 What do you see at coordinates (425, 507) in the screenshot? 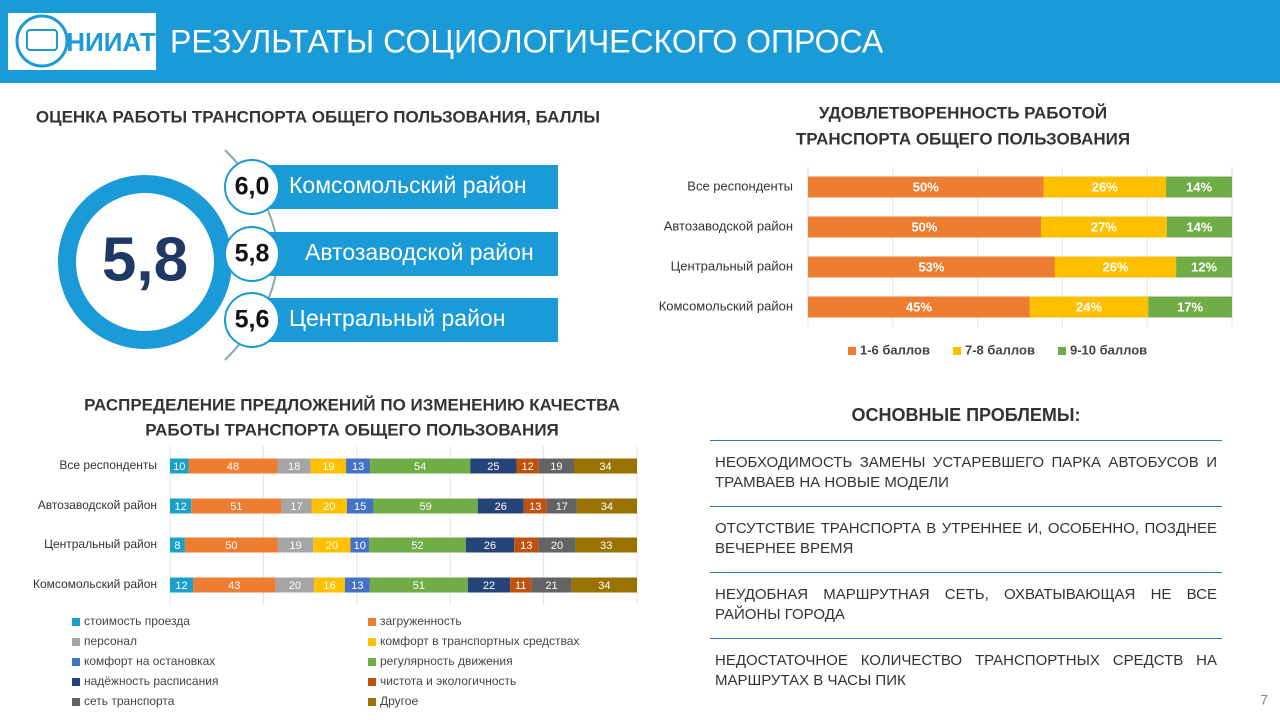
I see `value-label: 59` at bounding box center [425, 507].